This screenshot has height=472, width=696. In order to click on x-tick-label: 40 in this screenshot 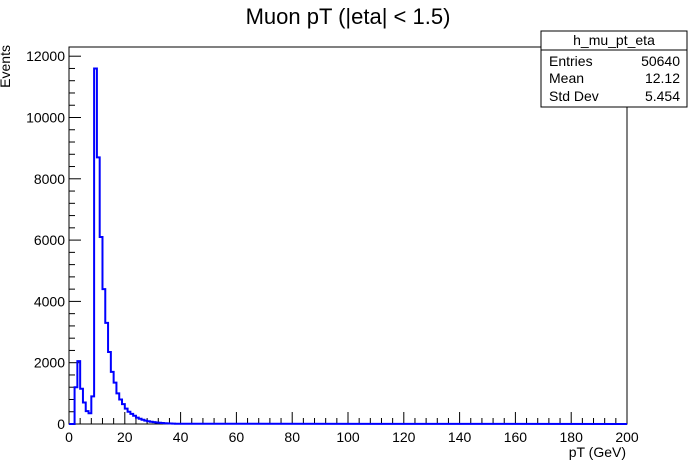, I will do `click(181, 437)`.